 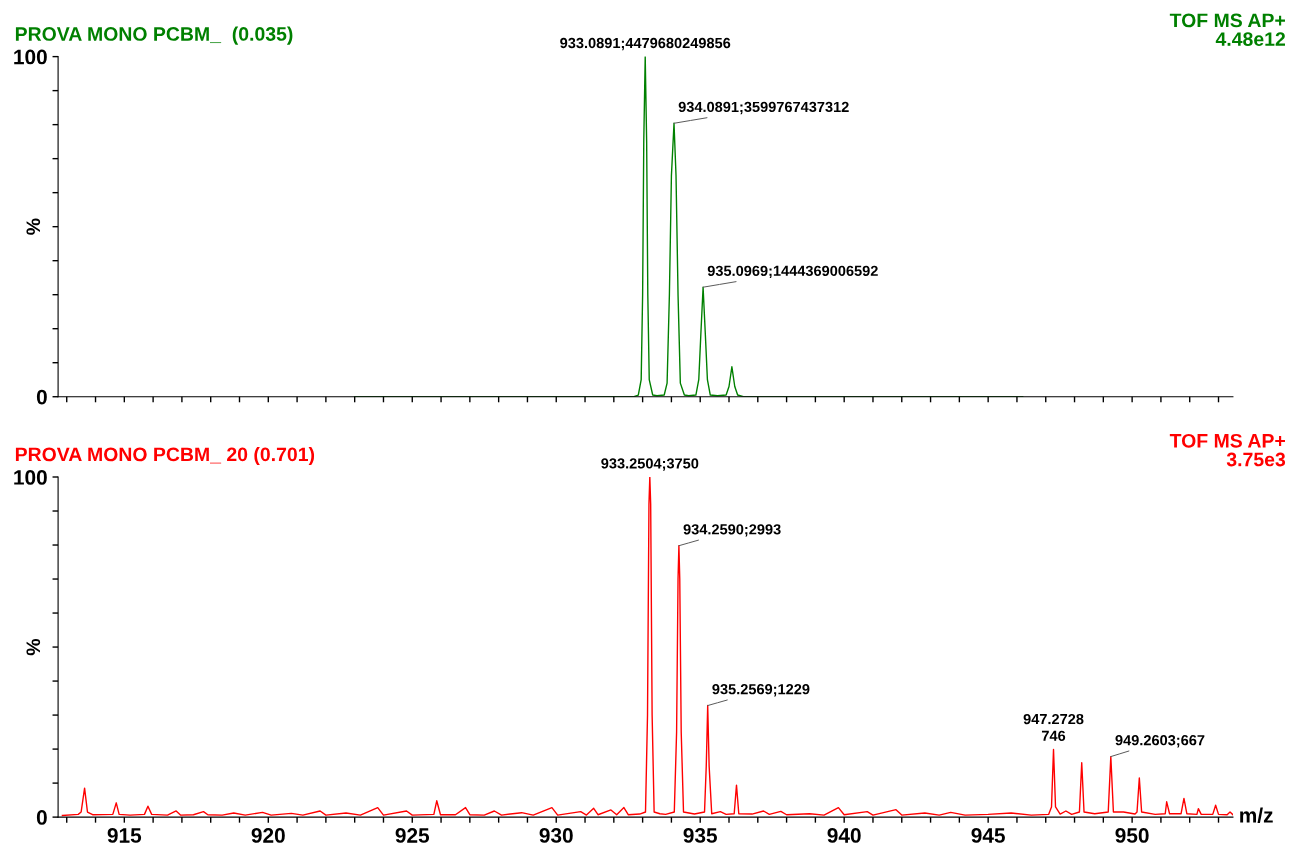 I want to click on x-tick-label: 930, so click(x=556, y=835).